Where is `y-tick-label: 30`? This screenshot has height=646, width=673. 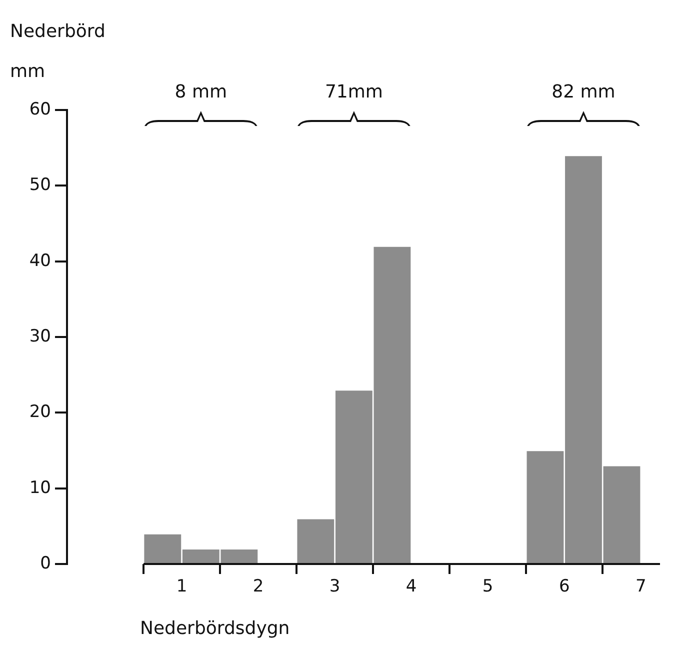 y-tick-label: 30 is located at coordinates (40, 336).